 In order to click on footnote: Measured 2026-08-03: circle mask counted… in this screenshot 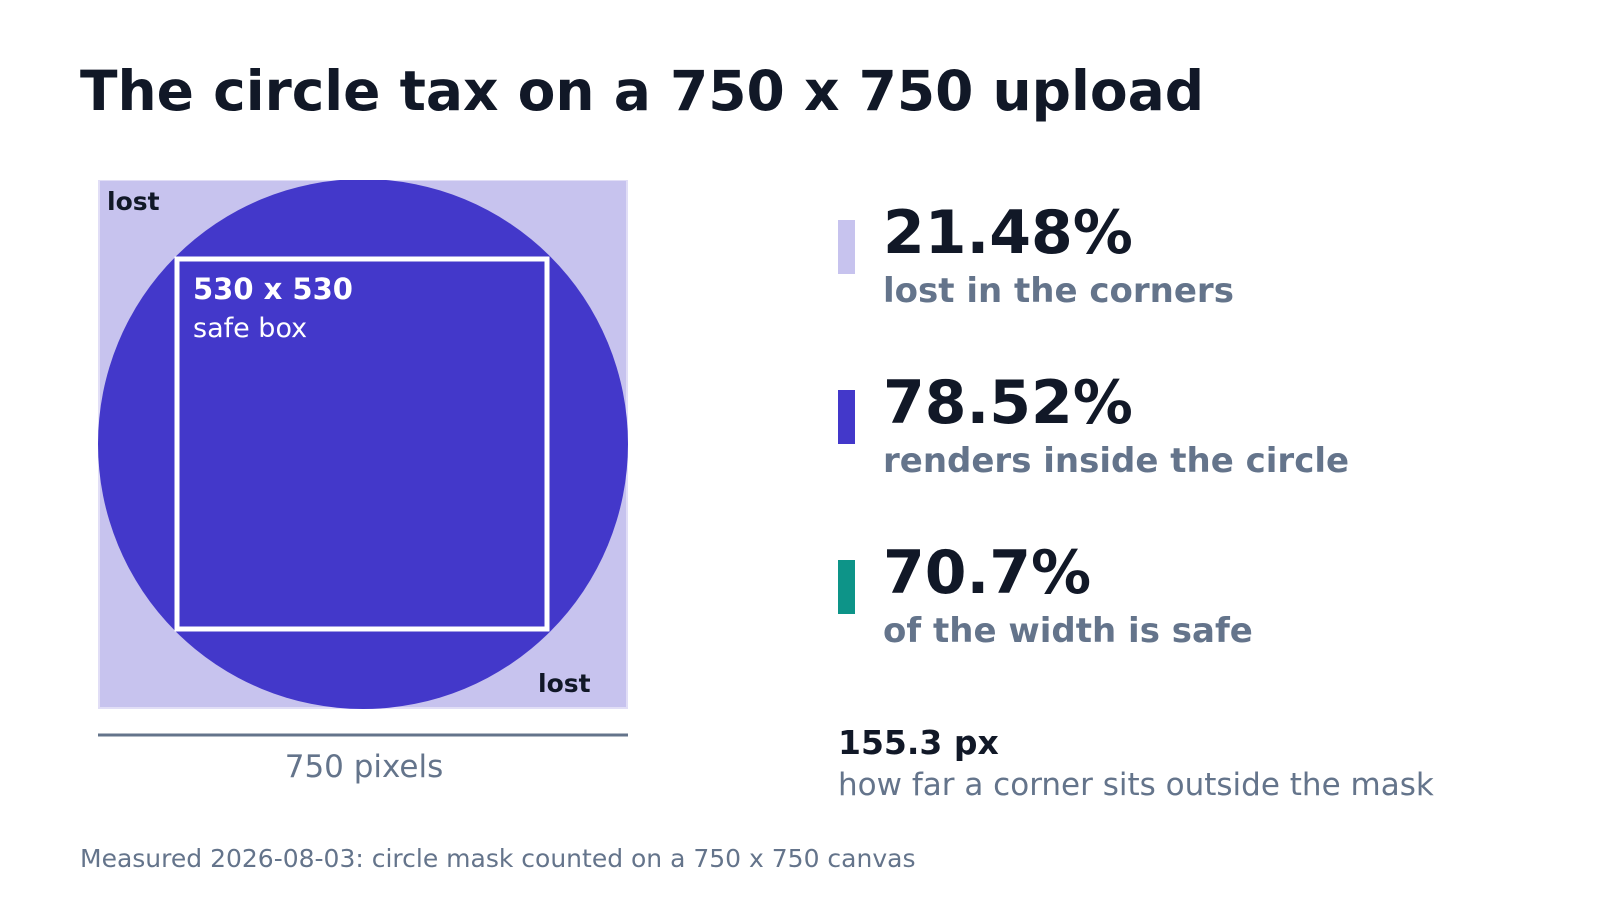, I will do `click(498, 858)`.